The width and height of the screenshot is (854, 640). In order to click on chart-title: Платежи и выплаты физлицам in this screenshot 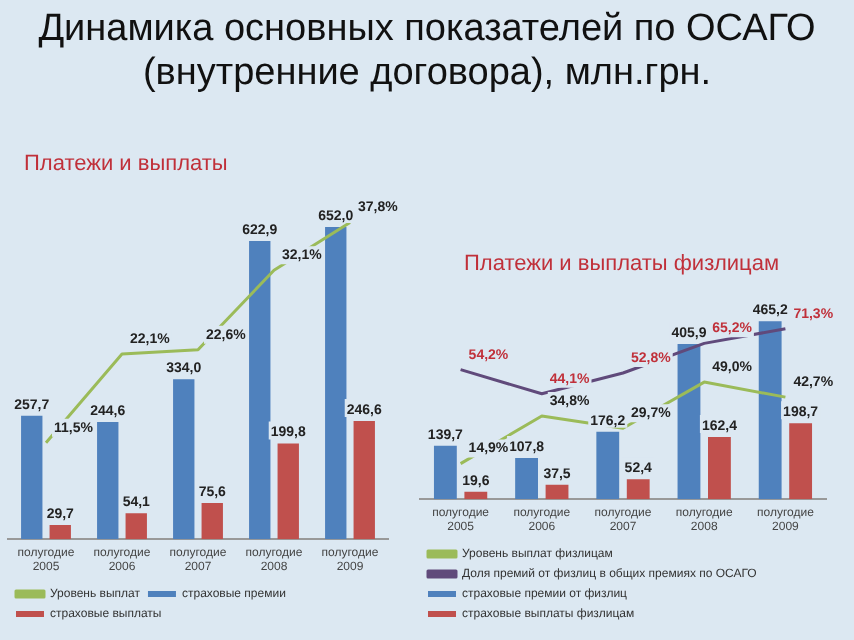, I will do `click(622, 264)`.